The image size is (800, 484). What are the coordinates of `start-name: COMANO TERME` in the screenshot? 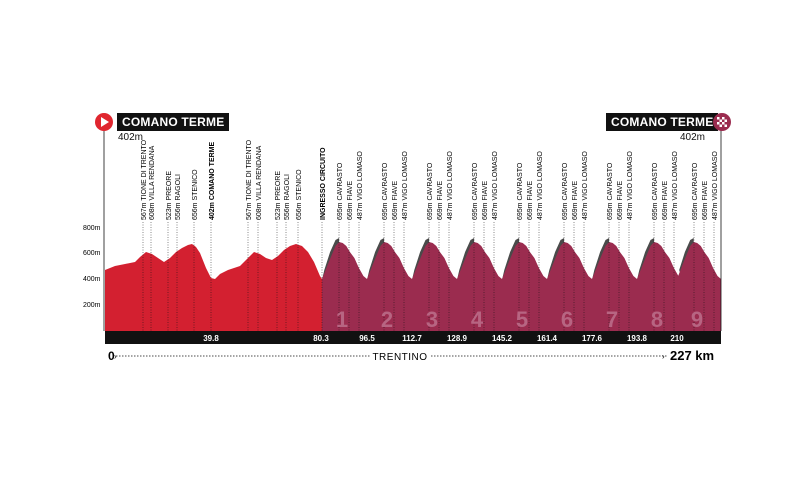 It's located at (173, 122).